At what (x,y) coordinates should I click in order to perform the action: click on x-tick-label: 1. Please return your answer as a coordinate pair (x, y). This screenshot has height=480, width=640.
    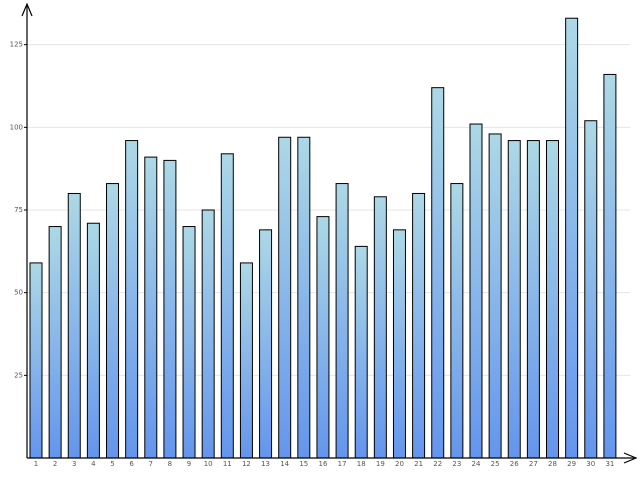
    Looking at the image, I should click on (36, 464).